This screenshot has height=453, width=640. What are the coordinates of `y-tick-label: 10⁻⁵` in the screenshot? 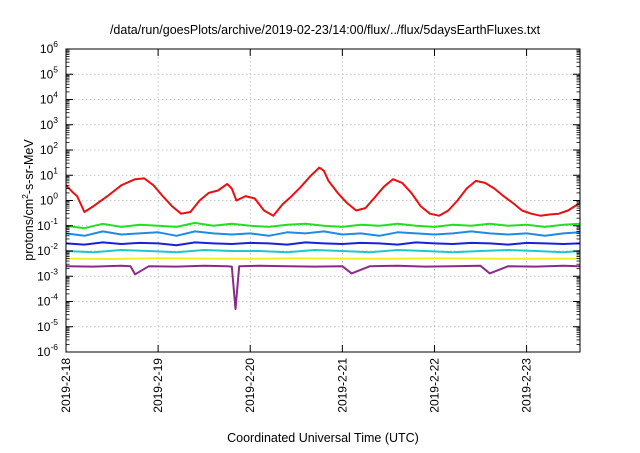 It's located at (47, 325).